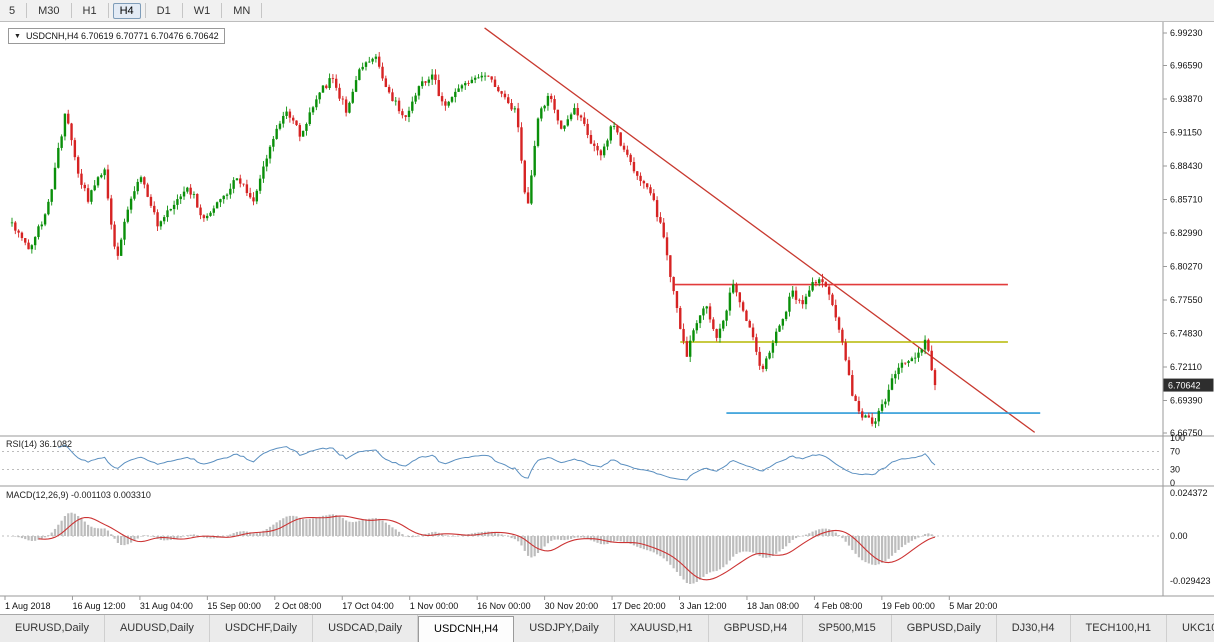  I want to click on timeframe-button-h4: H4, so click(126, 10).